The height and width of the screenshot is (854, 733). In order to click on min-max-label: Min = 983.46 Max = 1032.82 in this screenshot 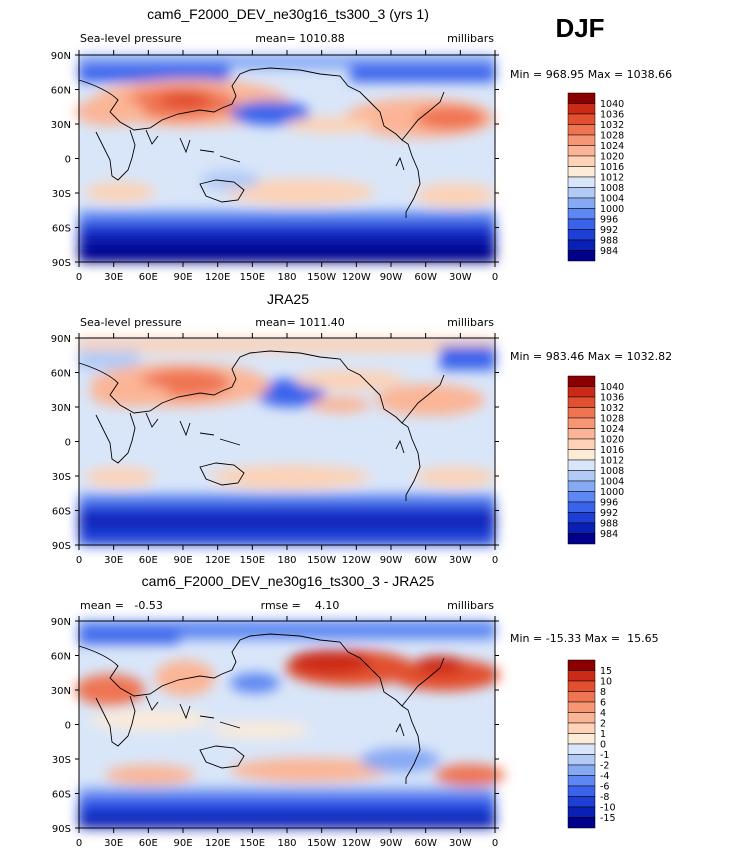, I will do `click(591, 356)`.